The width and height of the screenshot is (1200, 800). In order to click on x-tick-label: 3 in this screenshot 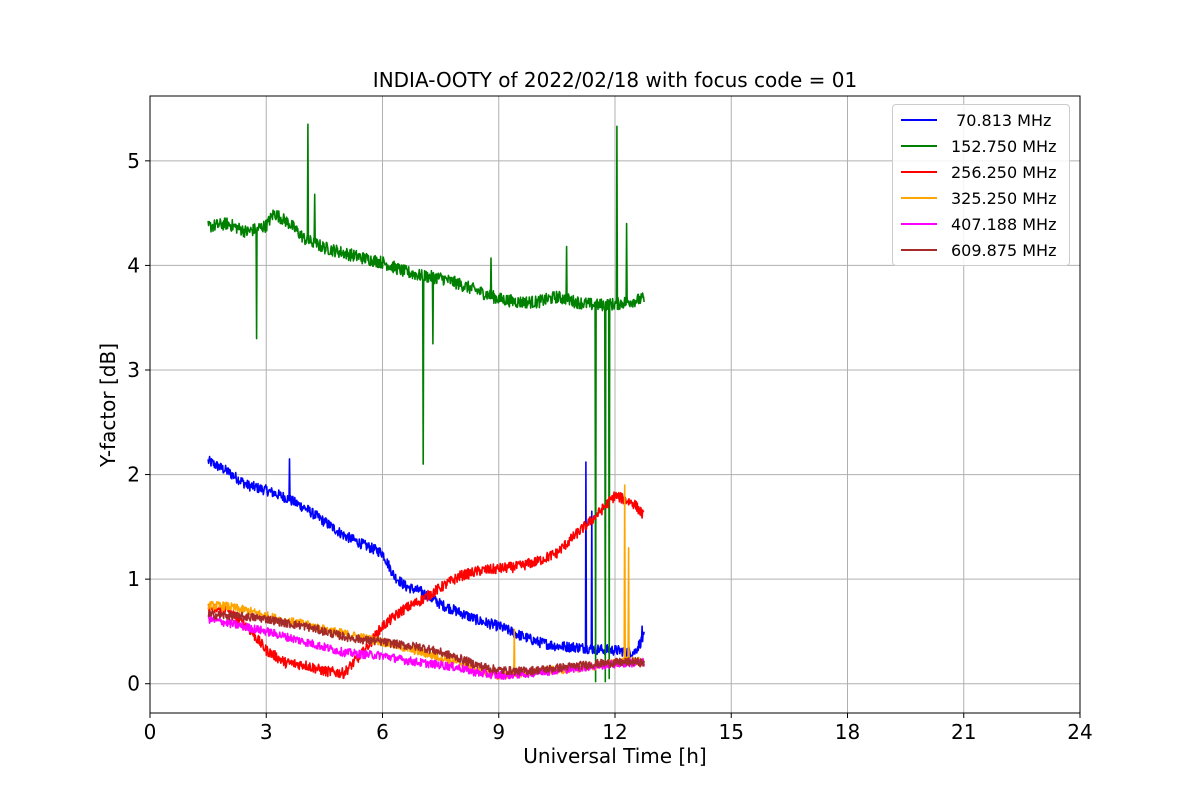, I will do `click(266, 732)`.